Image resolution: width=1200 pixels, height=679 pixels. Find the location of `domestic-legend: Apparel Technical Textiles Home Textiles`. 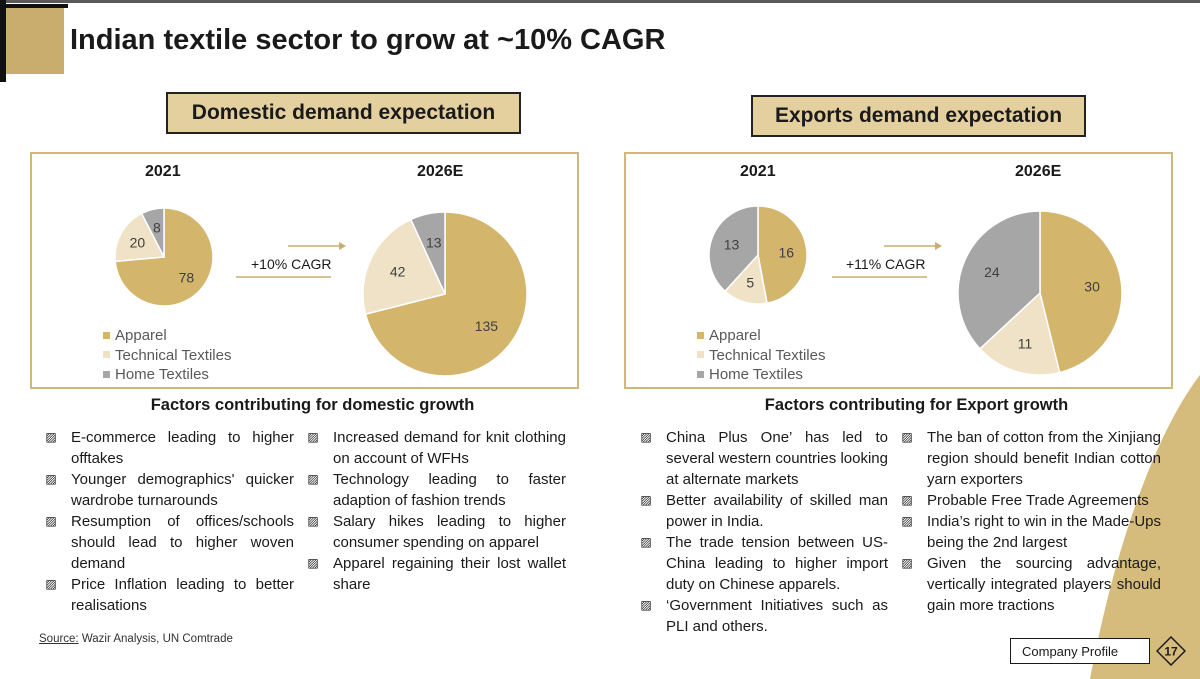

domestic-legend: Apparel Technical Textiles Home Textiles is located at coordinates (167, 355).